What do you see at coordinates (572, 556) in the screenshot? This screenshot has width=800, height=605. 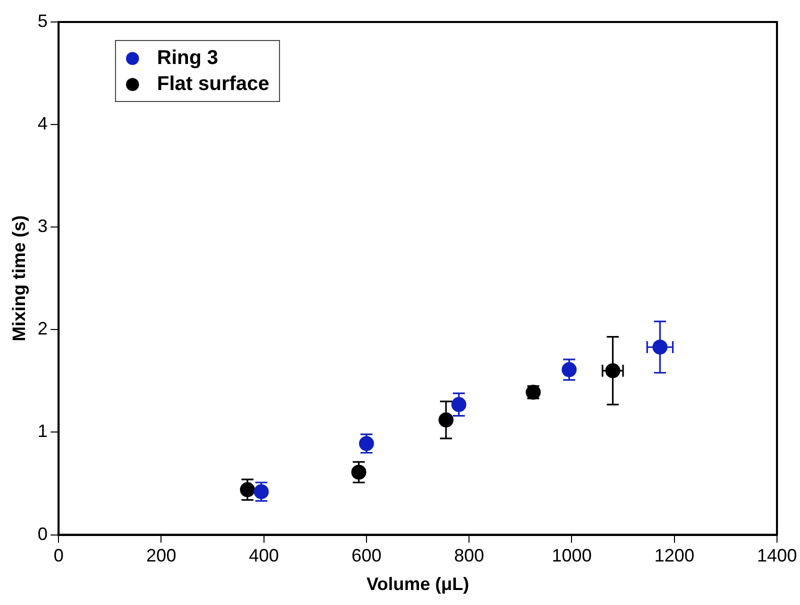 I see `x-tick-label: 1000` at bounding box center [572, 556].